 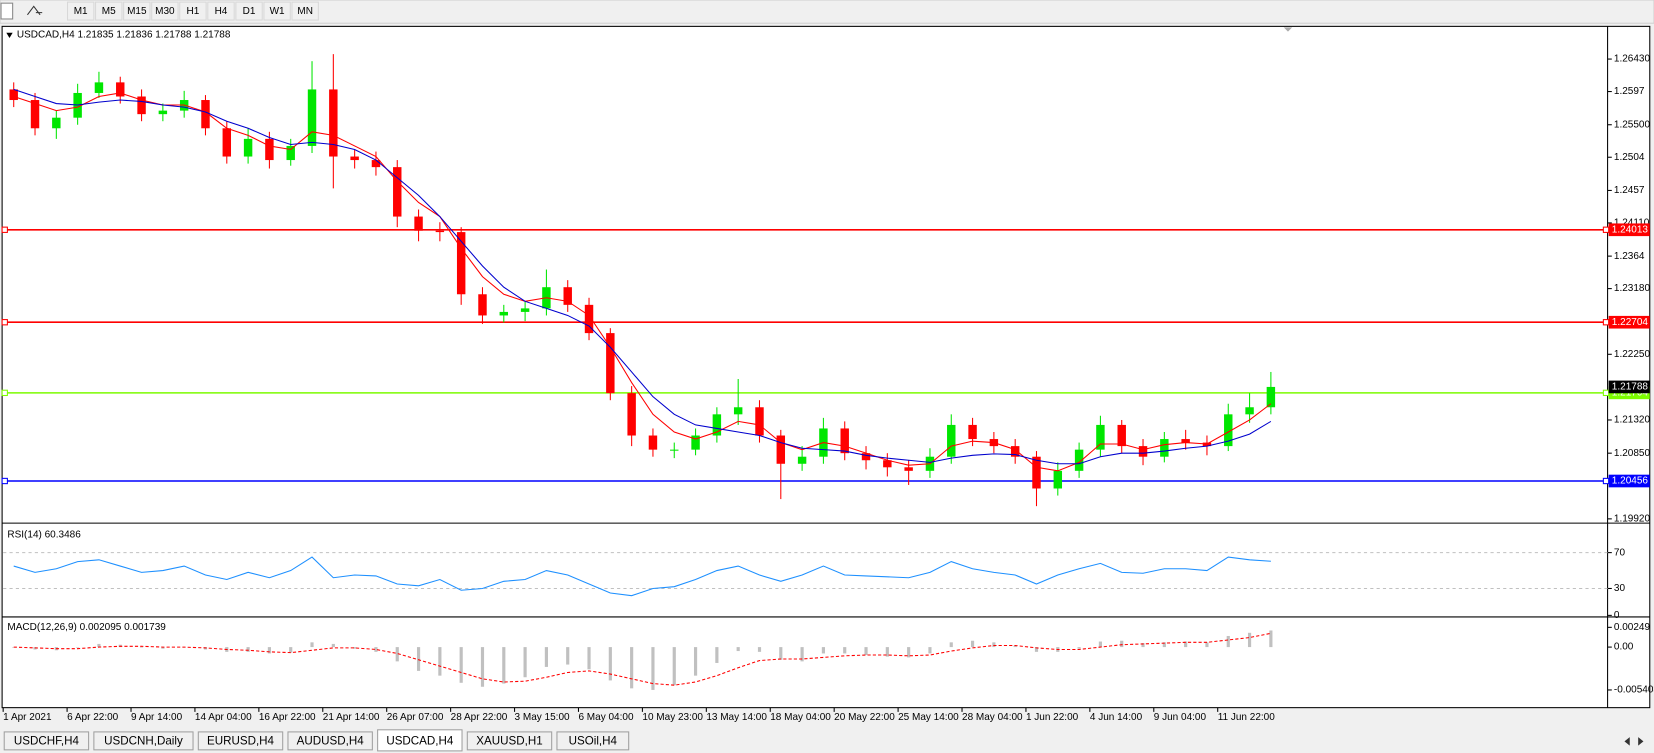 I want to click on y-tick-label: 1.19920, so click(x=1632, y=519).